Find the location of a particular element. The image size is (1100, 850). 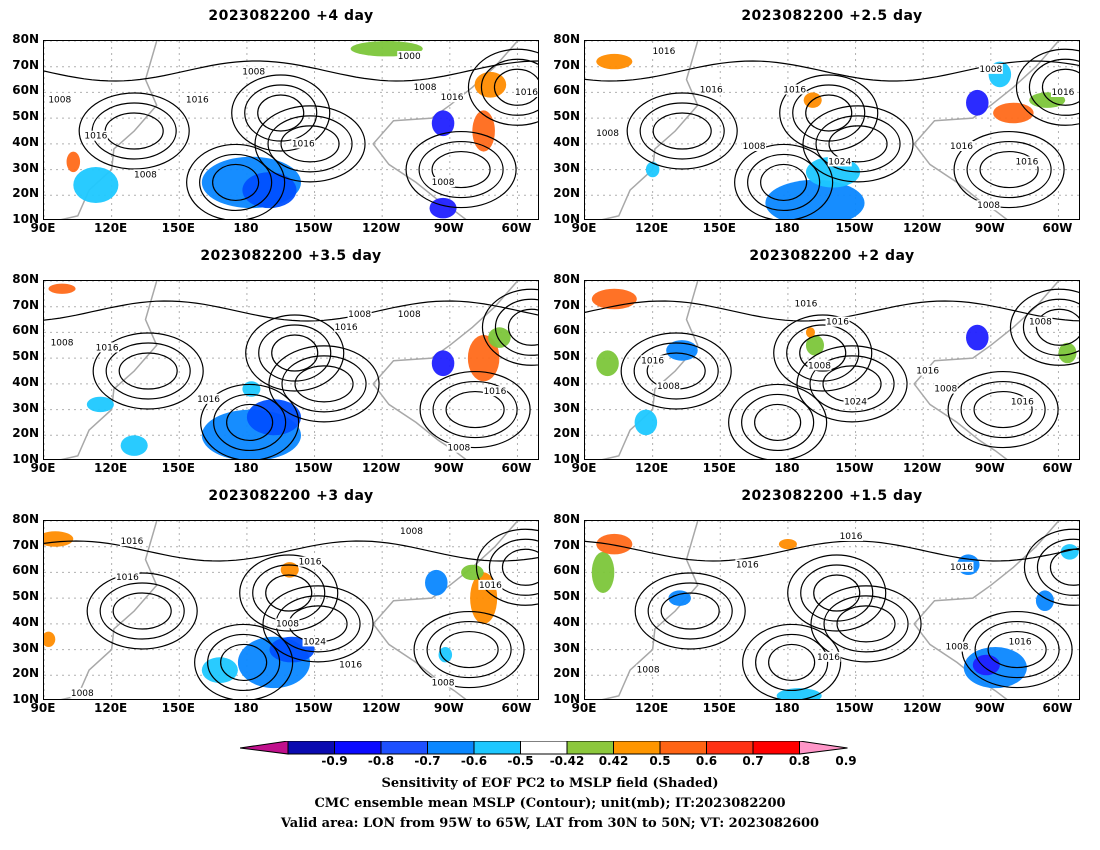

lat-tick-label: 30N is located at coordinates (566, 647).